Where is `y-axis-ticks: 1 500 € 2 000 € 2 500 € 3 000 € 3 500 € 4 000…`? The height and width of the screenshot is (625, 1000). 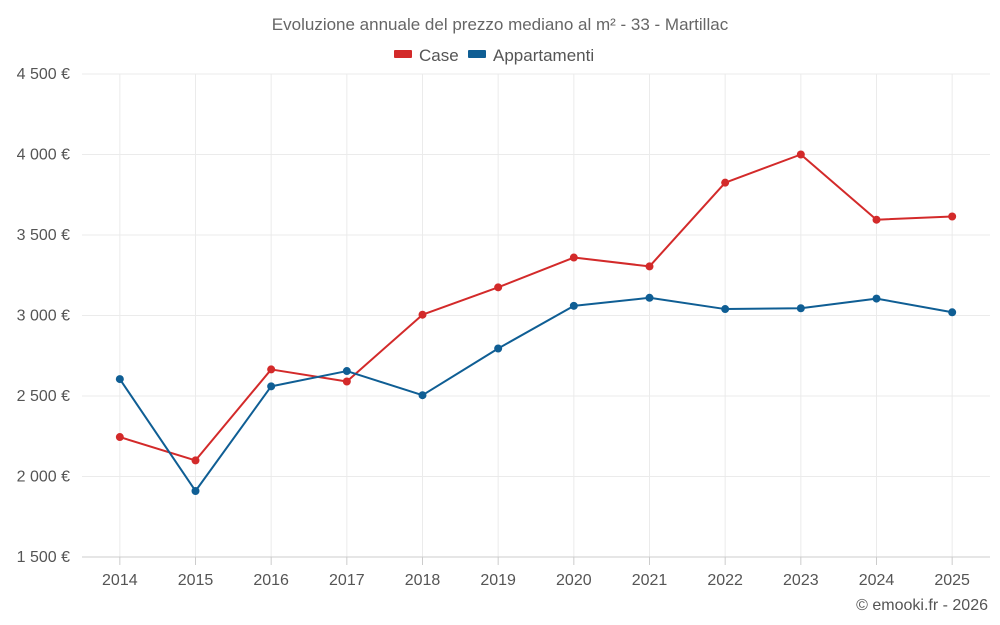 y-axis-ticks: 1 500 € 2 000 € 2 500 € 3 000 € 3 500 € 4 000… is located at coordinates (43, 316).